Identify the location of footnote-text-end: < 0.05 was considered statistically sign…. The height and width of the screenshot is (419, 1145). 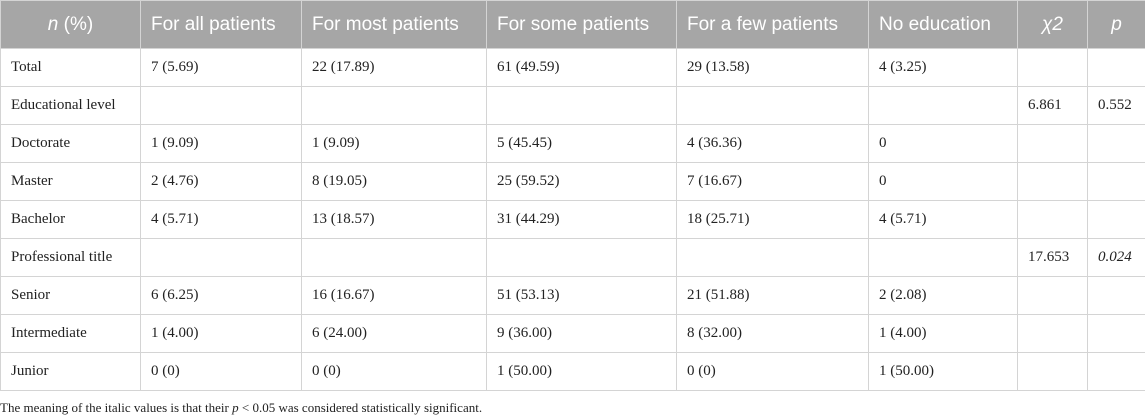
(360, 407).